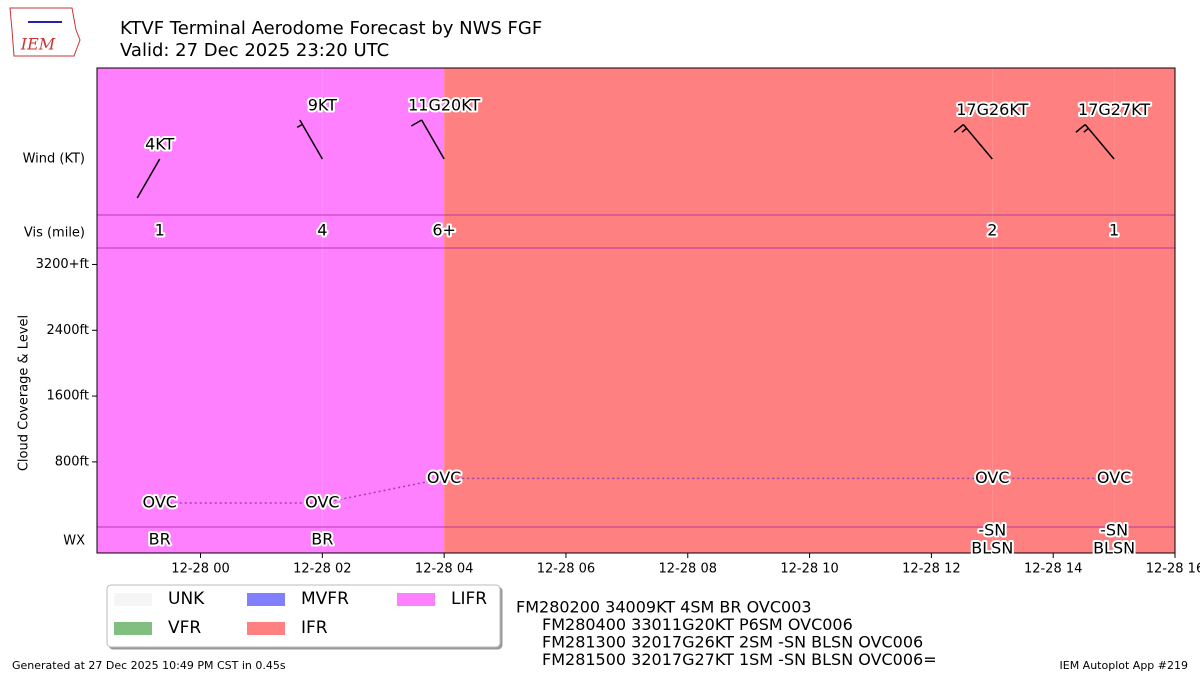 The height and width of the screenshot is (675, 1200). What do you see at coordinates (688, 569) in the screenshot?
I see `x-tick-label: 12-28 08` at bounding box center [688, 569].